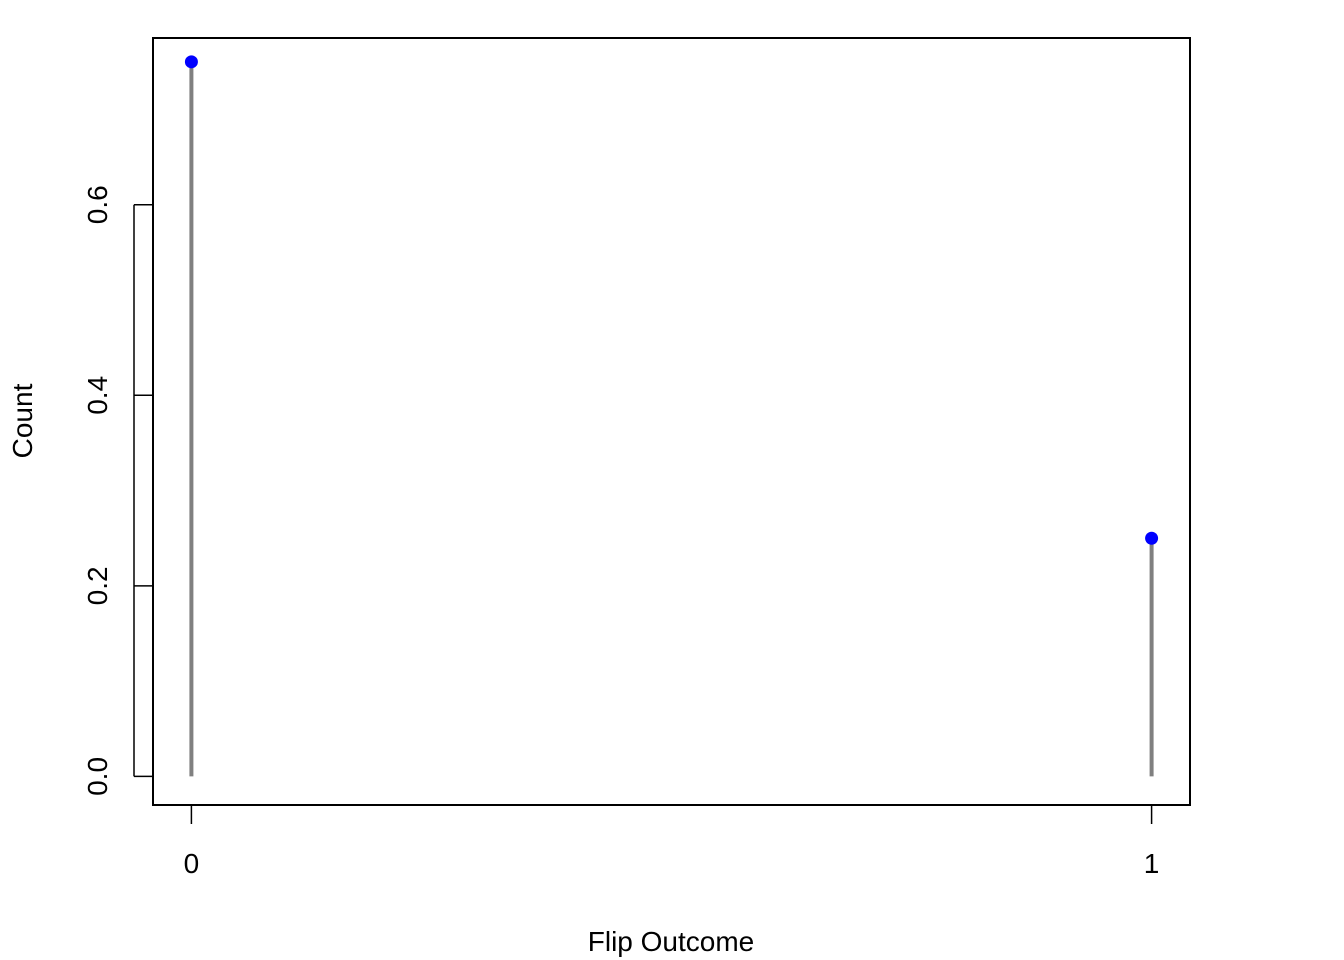 This screenshot has width=1344, height=960. I want to click on y-tick-label: 0.6, so click(97, 204).